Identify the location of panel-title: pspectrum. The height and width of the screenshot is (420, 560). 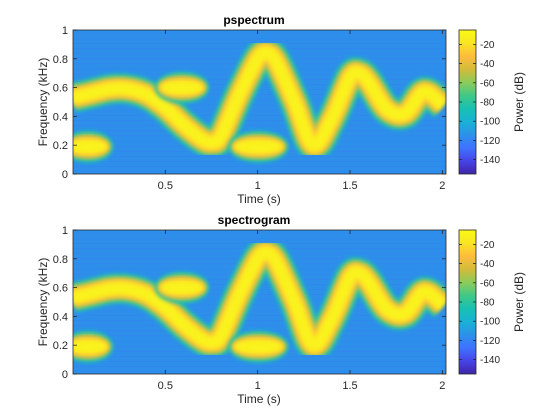
(253, 20).